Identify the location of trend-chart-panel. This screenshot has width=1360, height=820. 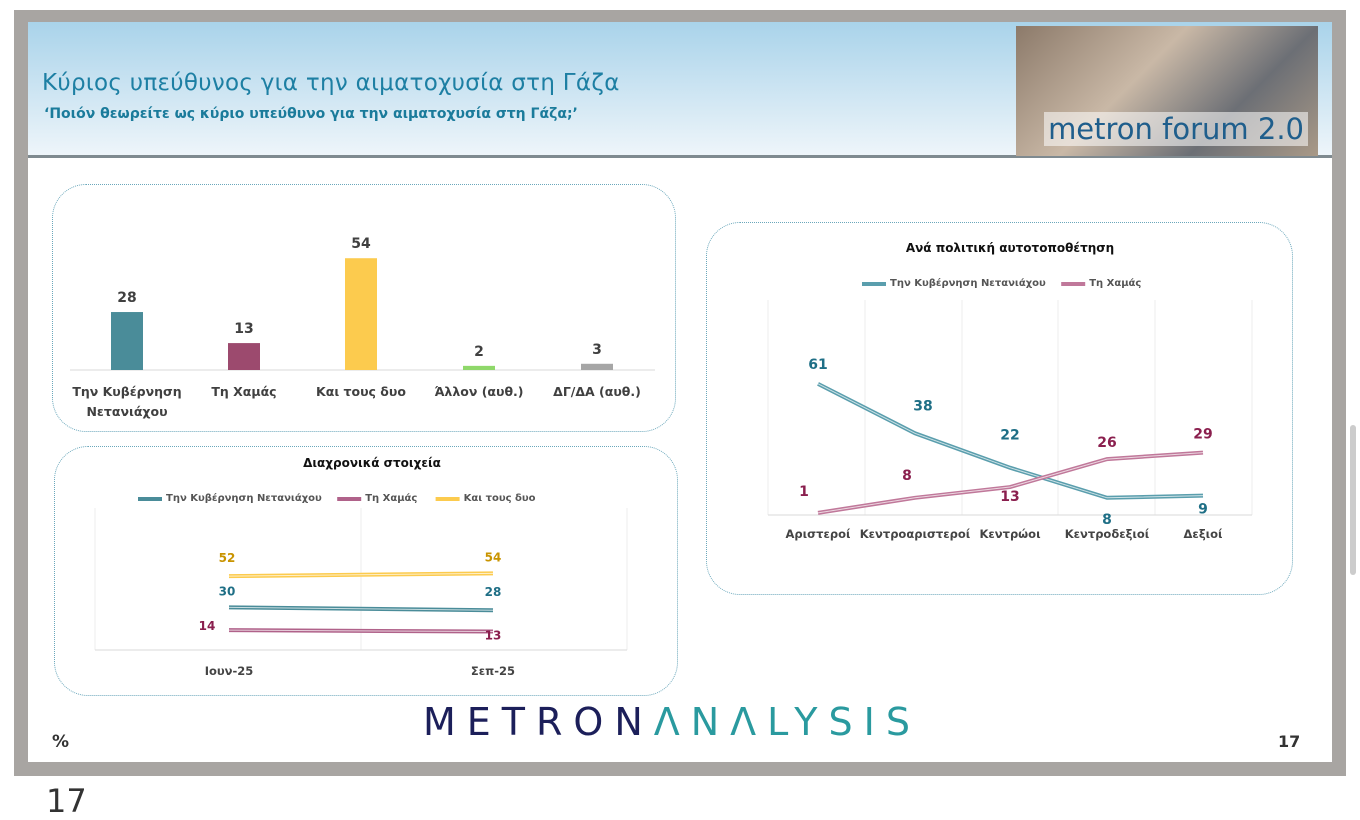
(366, 571).